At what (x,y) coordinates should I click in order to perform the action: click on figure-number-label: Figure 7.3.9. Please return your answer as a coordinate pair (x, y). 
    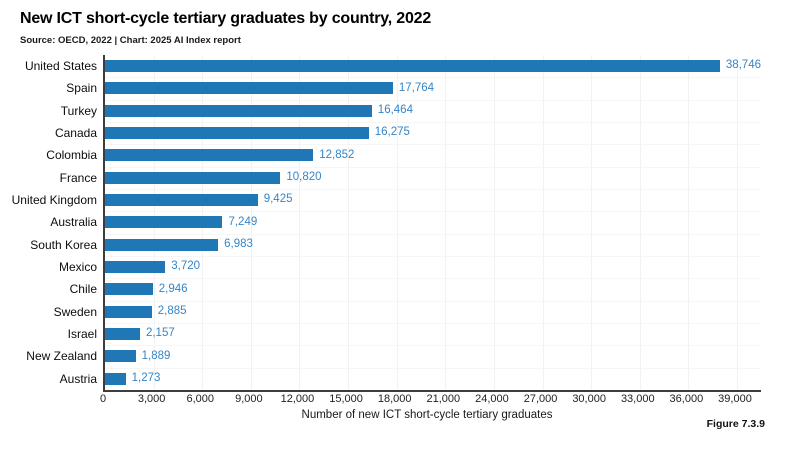
    Looking at the image, I should click on (735, 424).